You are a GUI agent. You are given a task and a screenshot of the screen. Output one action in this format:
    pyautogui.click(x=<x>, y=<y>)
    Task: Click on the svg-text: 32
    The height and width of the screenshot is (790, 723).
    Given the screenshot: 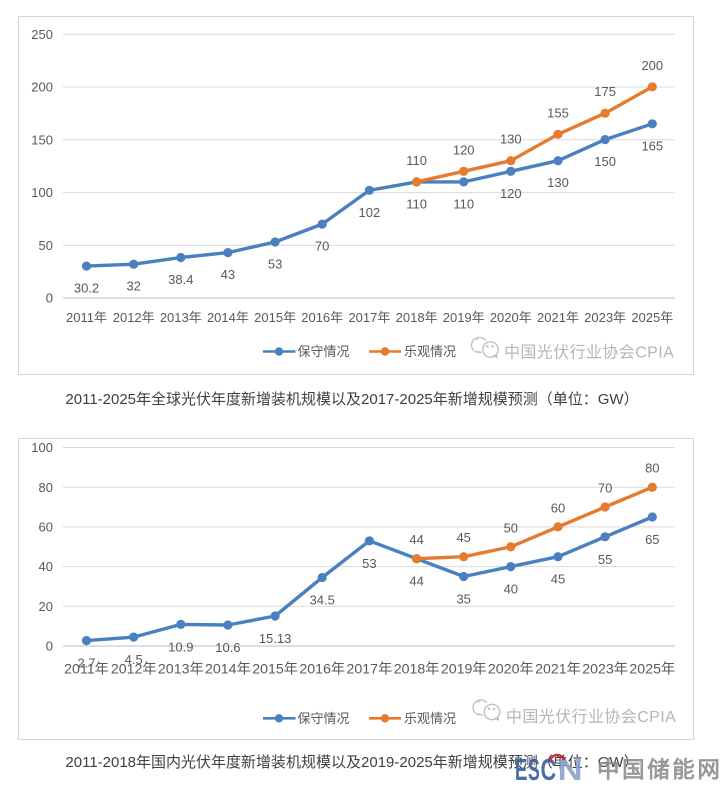 What is the action you would take?
    pyautogui.click(x=133, y=286)
    